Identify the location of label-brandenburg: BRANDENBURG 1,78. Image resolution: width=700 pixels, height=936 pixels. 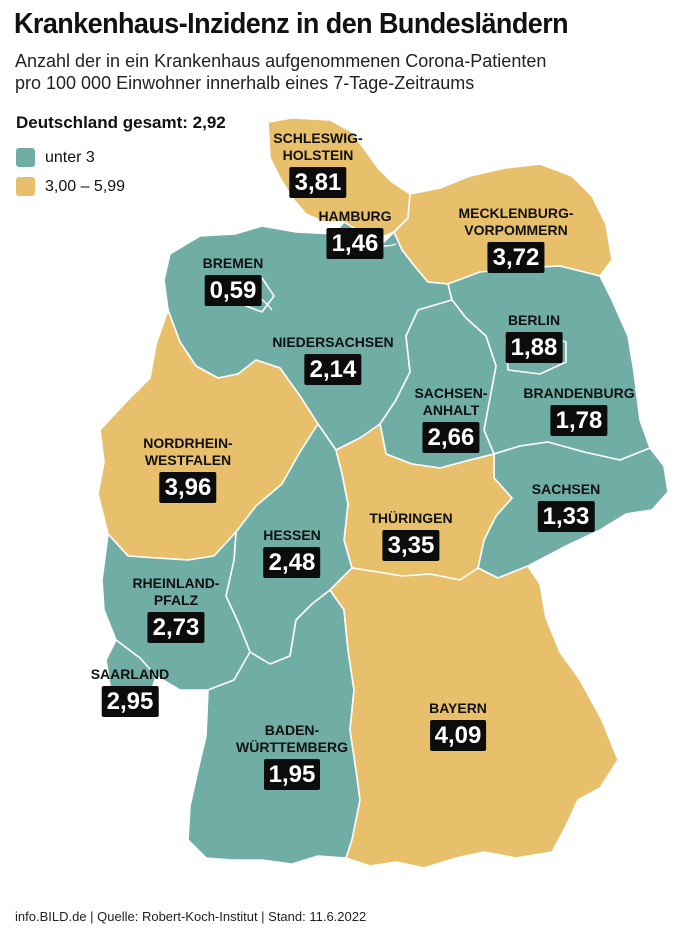
(579, 410).